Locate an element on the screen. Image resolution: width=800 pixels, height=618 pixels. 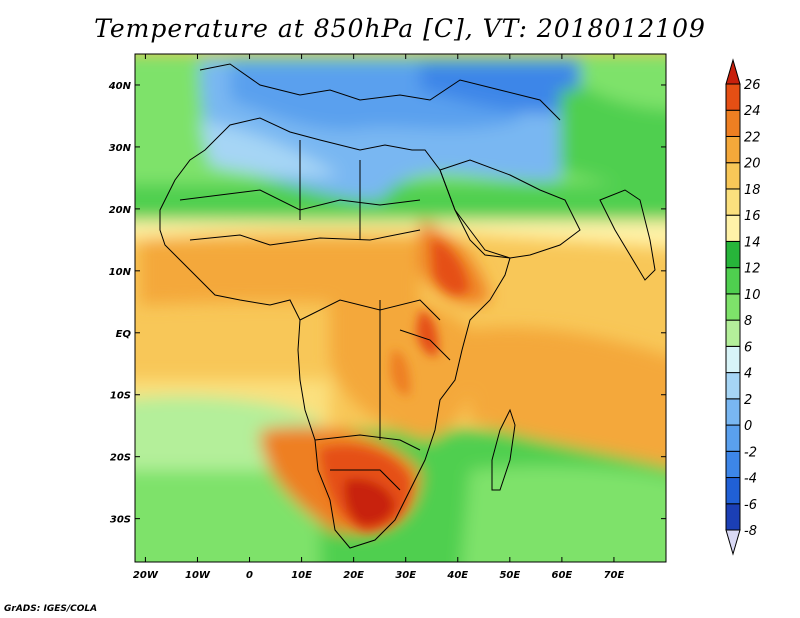
colorbar-label: 8 is located at coordinates (748, 321).